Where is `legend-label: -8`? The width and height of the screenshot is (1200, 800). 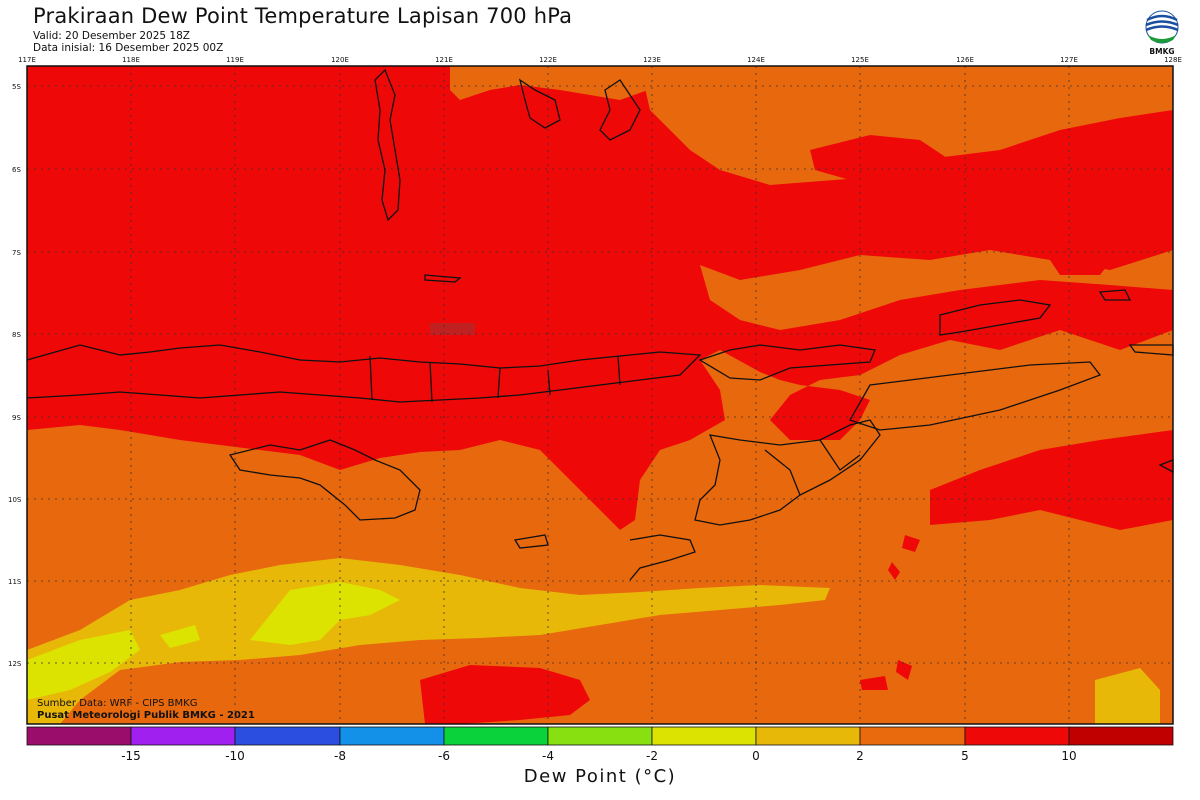
legend-label: -8 is located at coordinates (340, 756).